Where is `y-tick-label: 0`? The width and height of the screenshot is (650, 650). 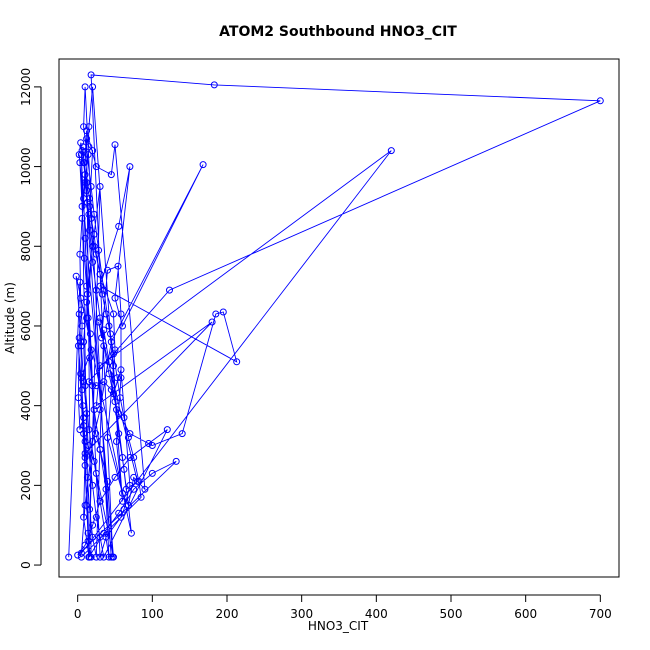 y-tick-label: 0 is located at coordinates (26, 565).